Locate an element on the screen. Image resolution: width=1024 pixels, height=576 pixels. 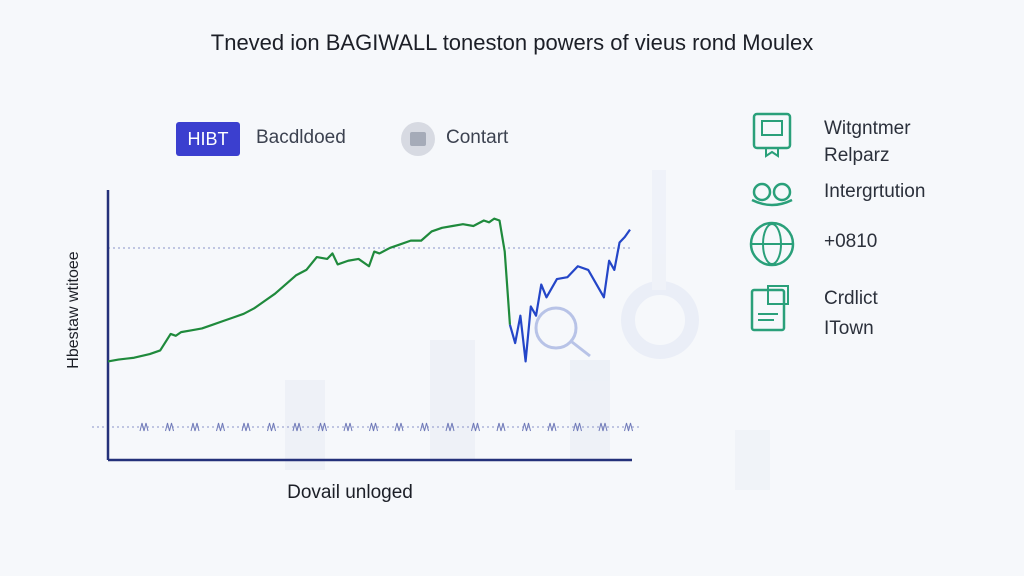
y-axis-label: Hbestaw wtitoee is located at coordinates (73, 310).